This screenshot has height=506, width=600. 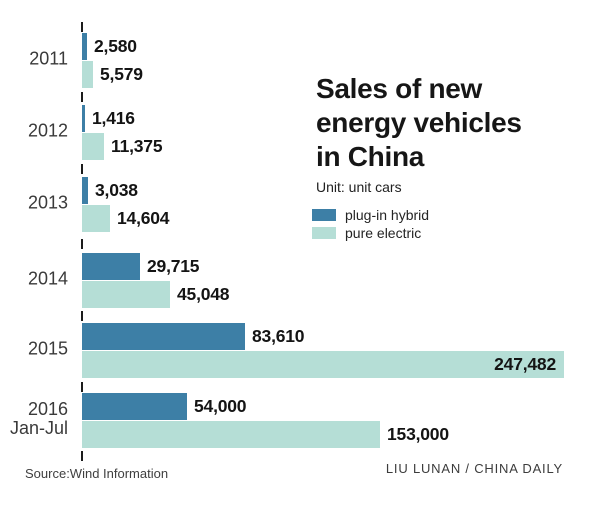 What do you see at coordinates (231, 434) in the screenshot?
I see `bar-pure-electric-2016-jan-jul` at bounding box center [231, 434].